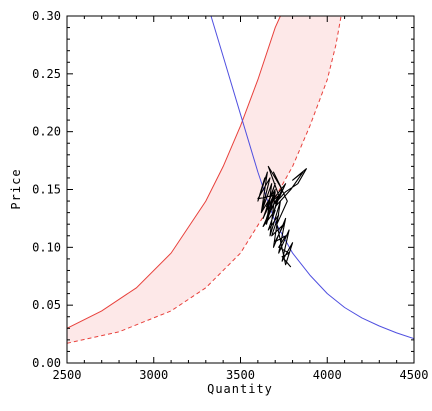  I want to click on y-tick-label: 0.00, so click(46, 363).